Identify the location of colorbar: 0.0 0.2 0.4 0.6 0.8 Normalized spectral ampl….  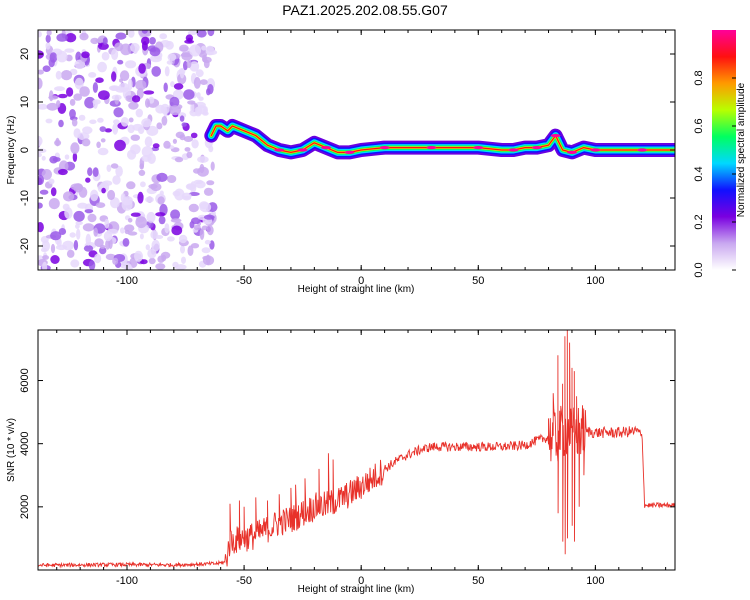
(720, 154).